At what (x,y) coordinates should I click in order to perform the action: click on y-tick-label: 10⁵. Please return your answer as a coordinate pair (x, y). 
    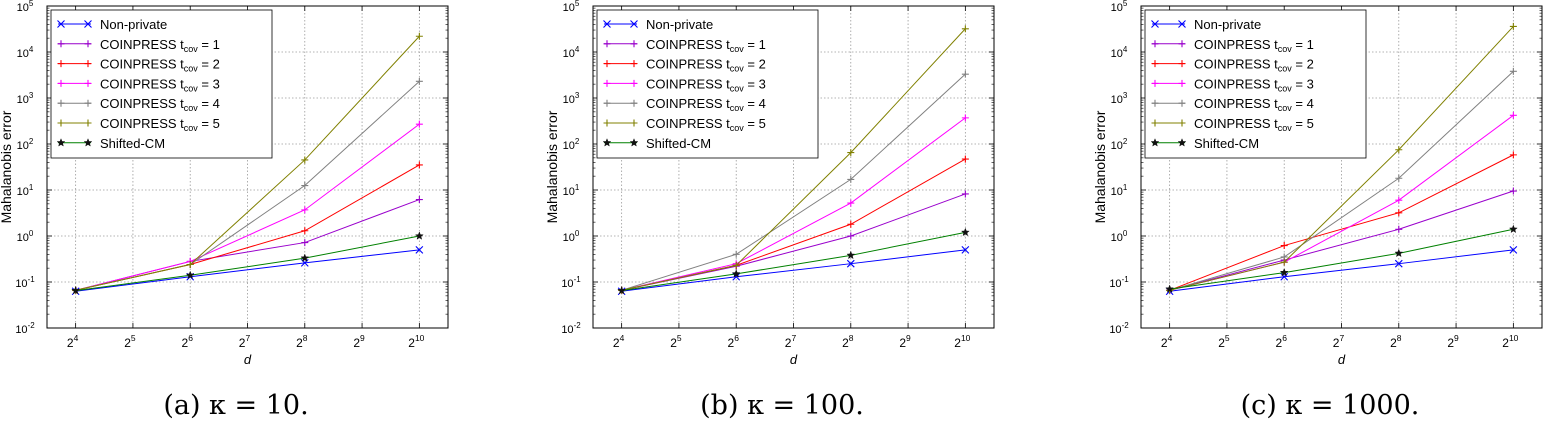
    Looking at the image, I should click on (1119, 7).